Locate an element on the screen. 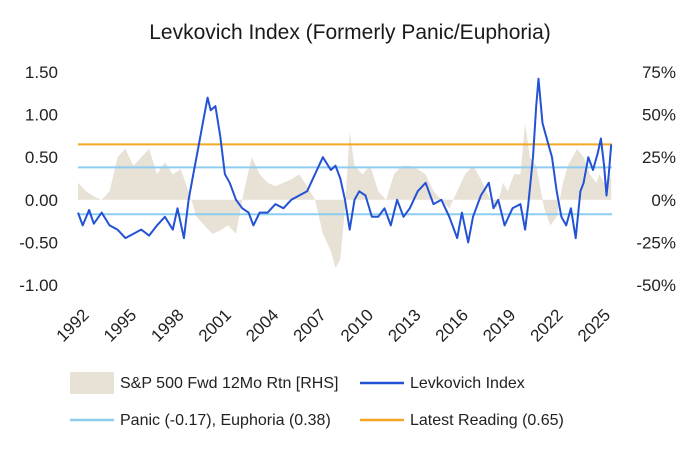 The image size is (700, 449). x-tick-label: 2007 is located at coordinates (310, 325).